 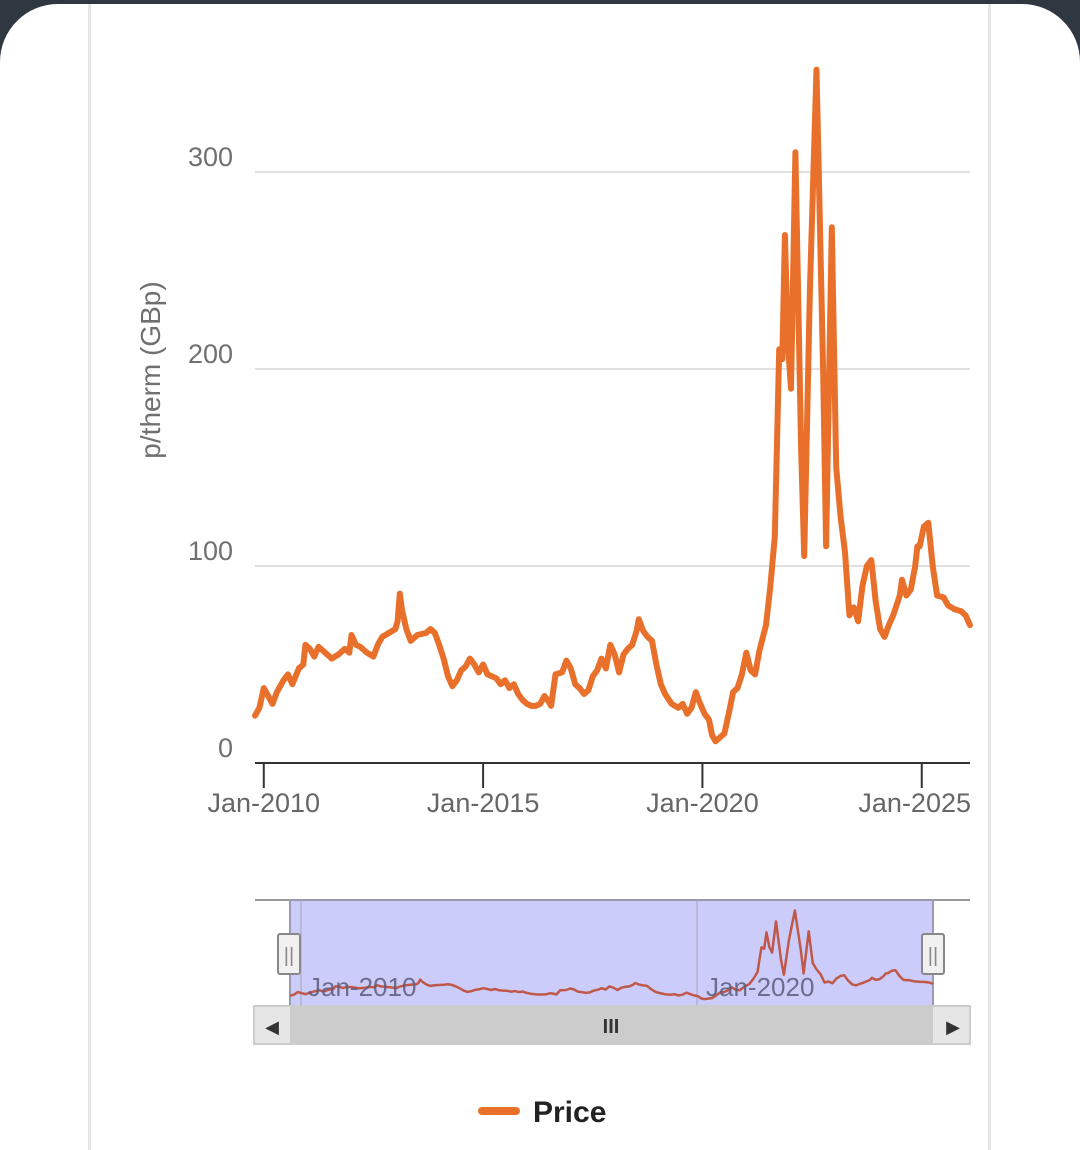 I want to click on y-axis-tick-labels: 0 100 200 300, so click(x=210, y=452).